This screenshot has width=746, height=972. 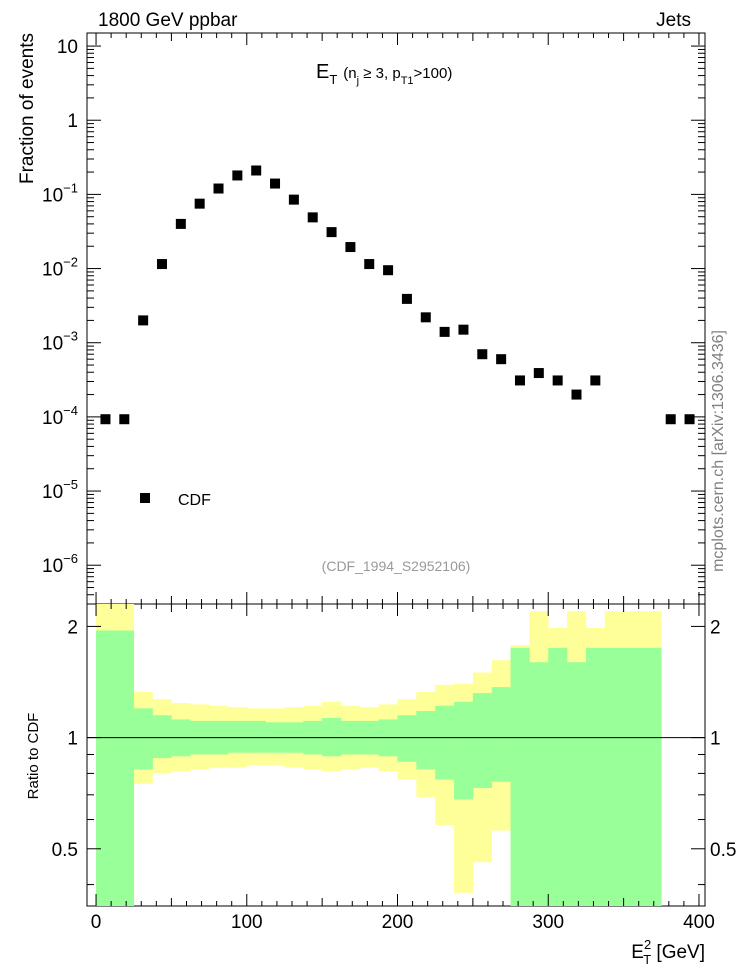 I want to click on ratio-y-tick-label-right: 2, so click(x=715, y=627).